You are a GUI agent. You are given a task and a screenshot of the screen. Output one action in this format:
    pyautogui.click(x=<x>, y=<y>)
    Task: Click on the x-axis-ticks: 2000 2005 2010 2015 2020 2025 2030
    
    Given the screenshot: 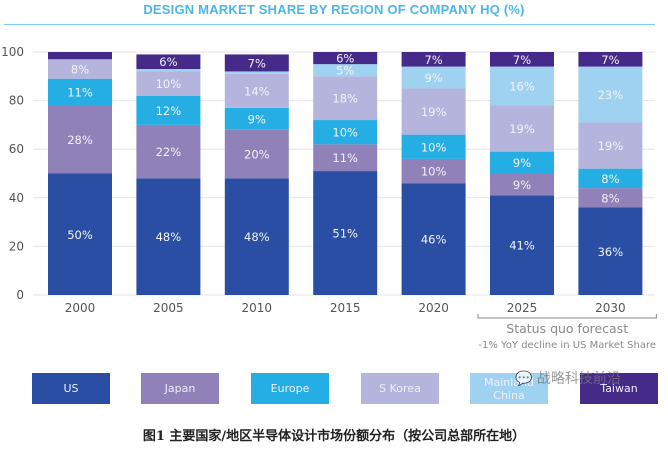 What is the action you would take?
    pyautogui.click(x=345, y=308)
    